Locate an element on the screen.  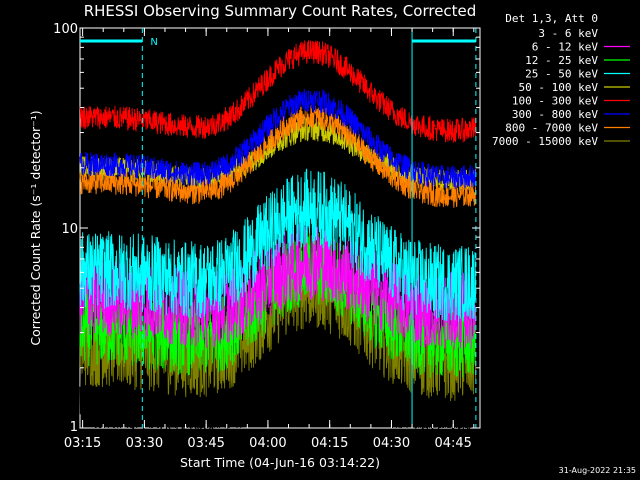
legend-label: 25 - 50 keV is located at coordinates (561, 74).